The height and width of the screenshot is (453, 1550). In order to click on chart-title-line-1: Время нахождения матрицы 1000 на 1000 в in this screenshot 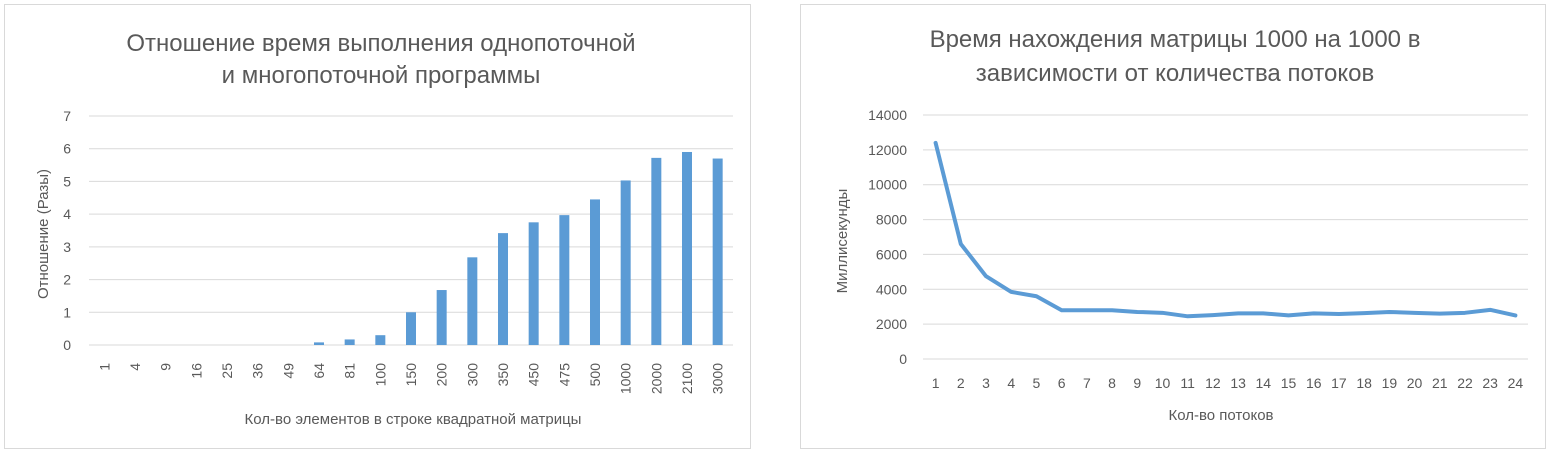, I will do `click(1175, 39)`.